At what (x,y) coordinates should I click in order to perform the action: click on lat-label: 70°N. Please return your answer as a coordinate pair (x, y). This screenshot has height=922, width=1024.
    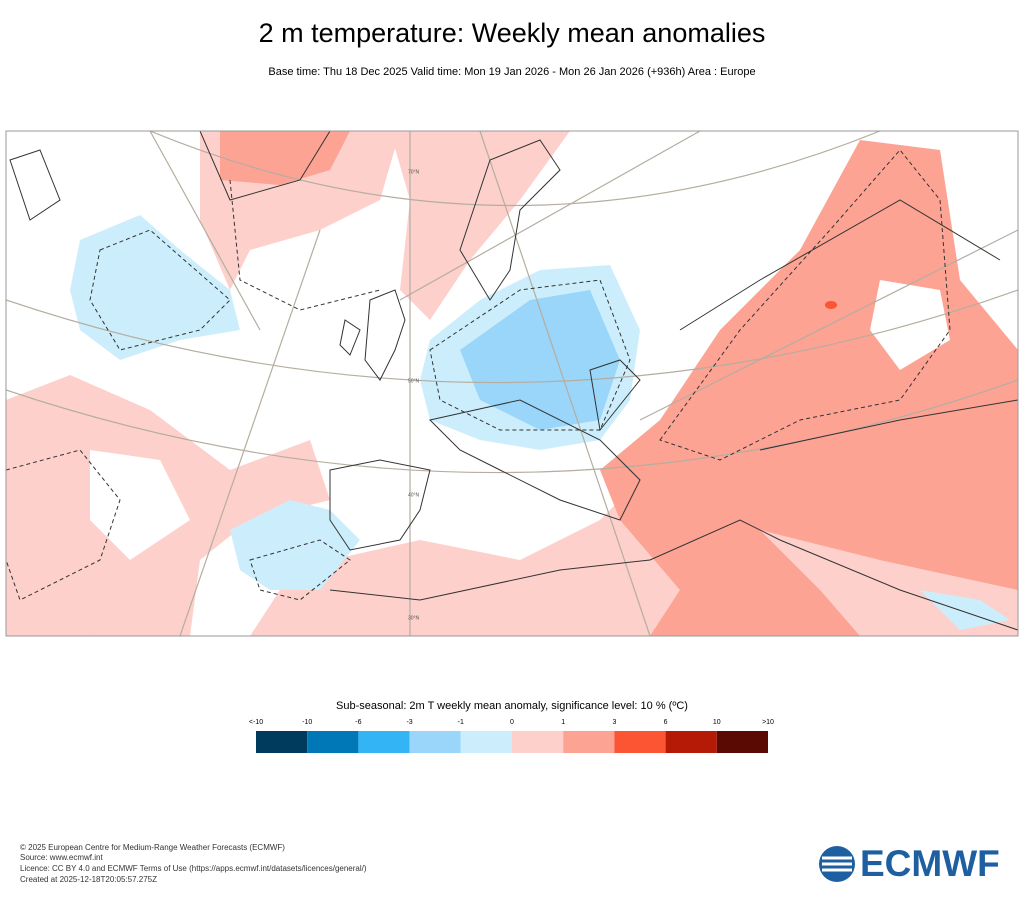
    Looking at the image, I should click on (414, 172).